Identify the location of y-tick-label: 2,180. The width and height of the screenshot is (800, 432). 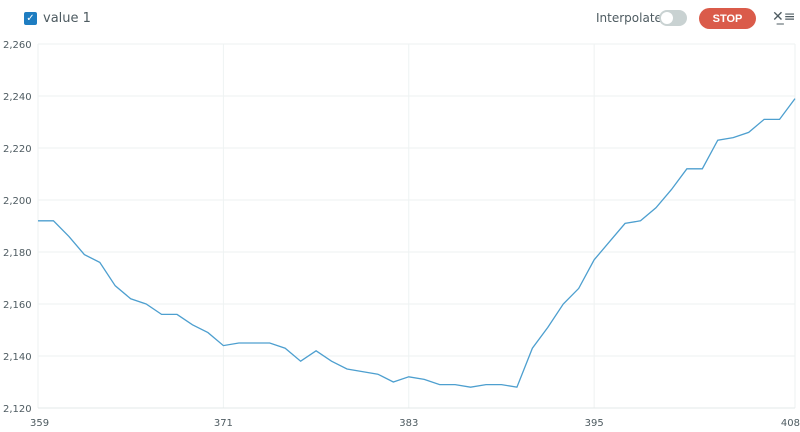
(17, 253).